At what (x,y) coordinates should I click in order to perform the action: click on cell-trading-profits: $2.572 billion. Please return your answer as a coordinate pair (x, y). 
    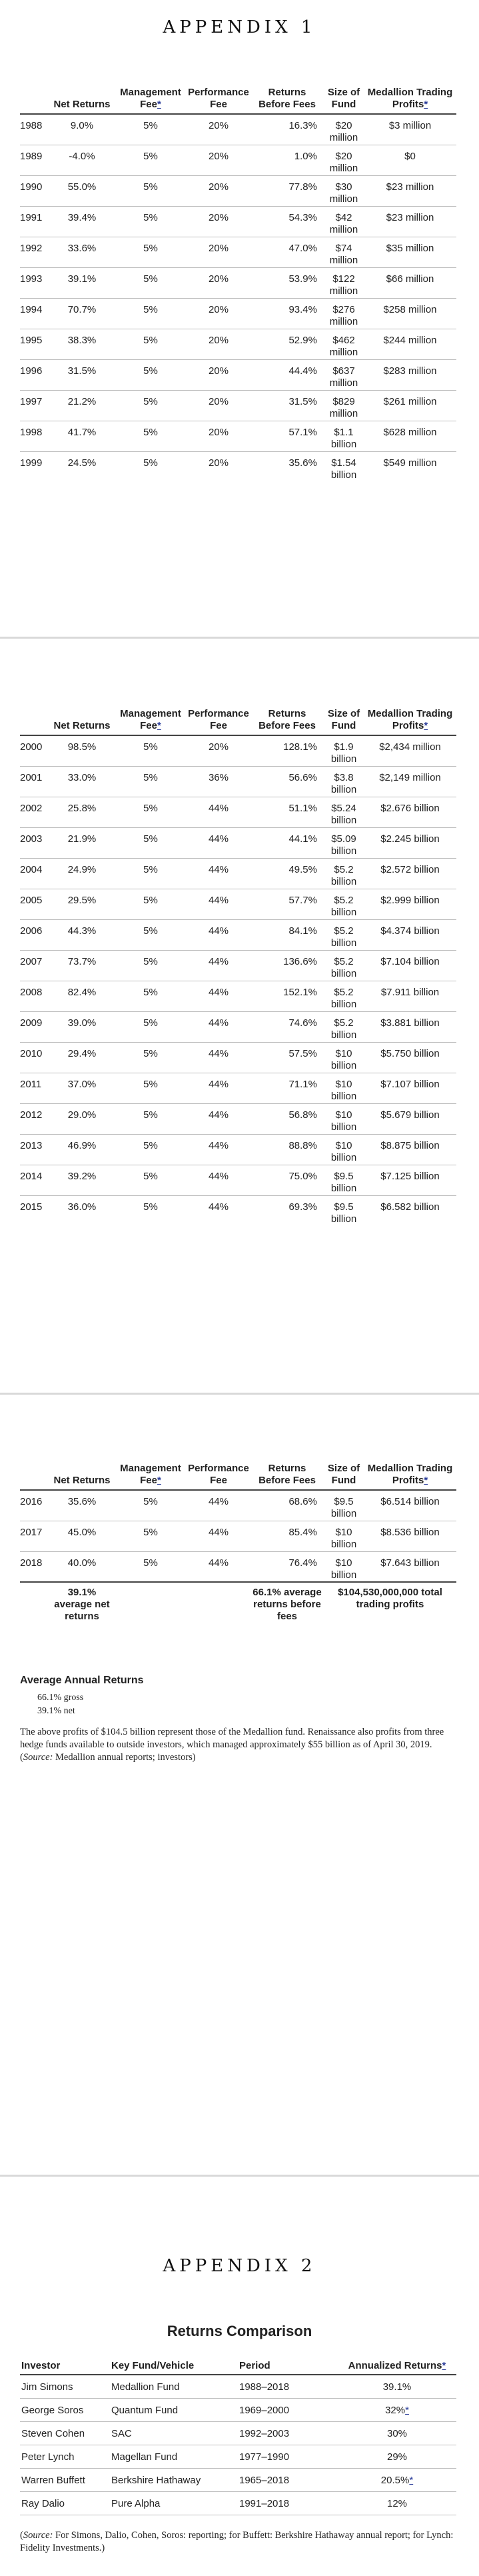
    Looking at the image, I should click on (410, 873).